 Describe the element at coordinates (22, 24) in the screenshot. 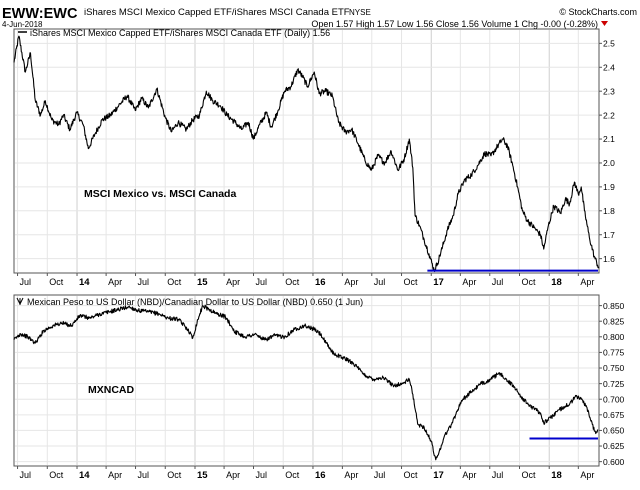

I see `chart-date: 4-Jun-2018` at that location.